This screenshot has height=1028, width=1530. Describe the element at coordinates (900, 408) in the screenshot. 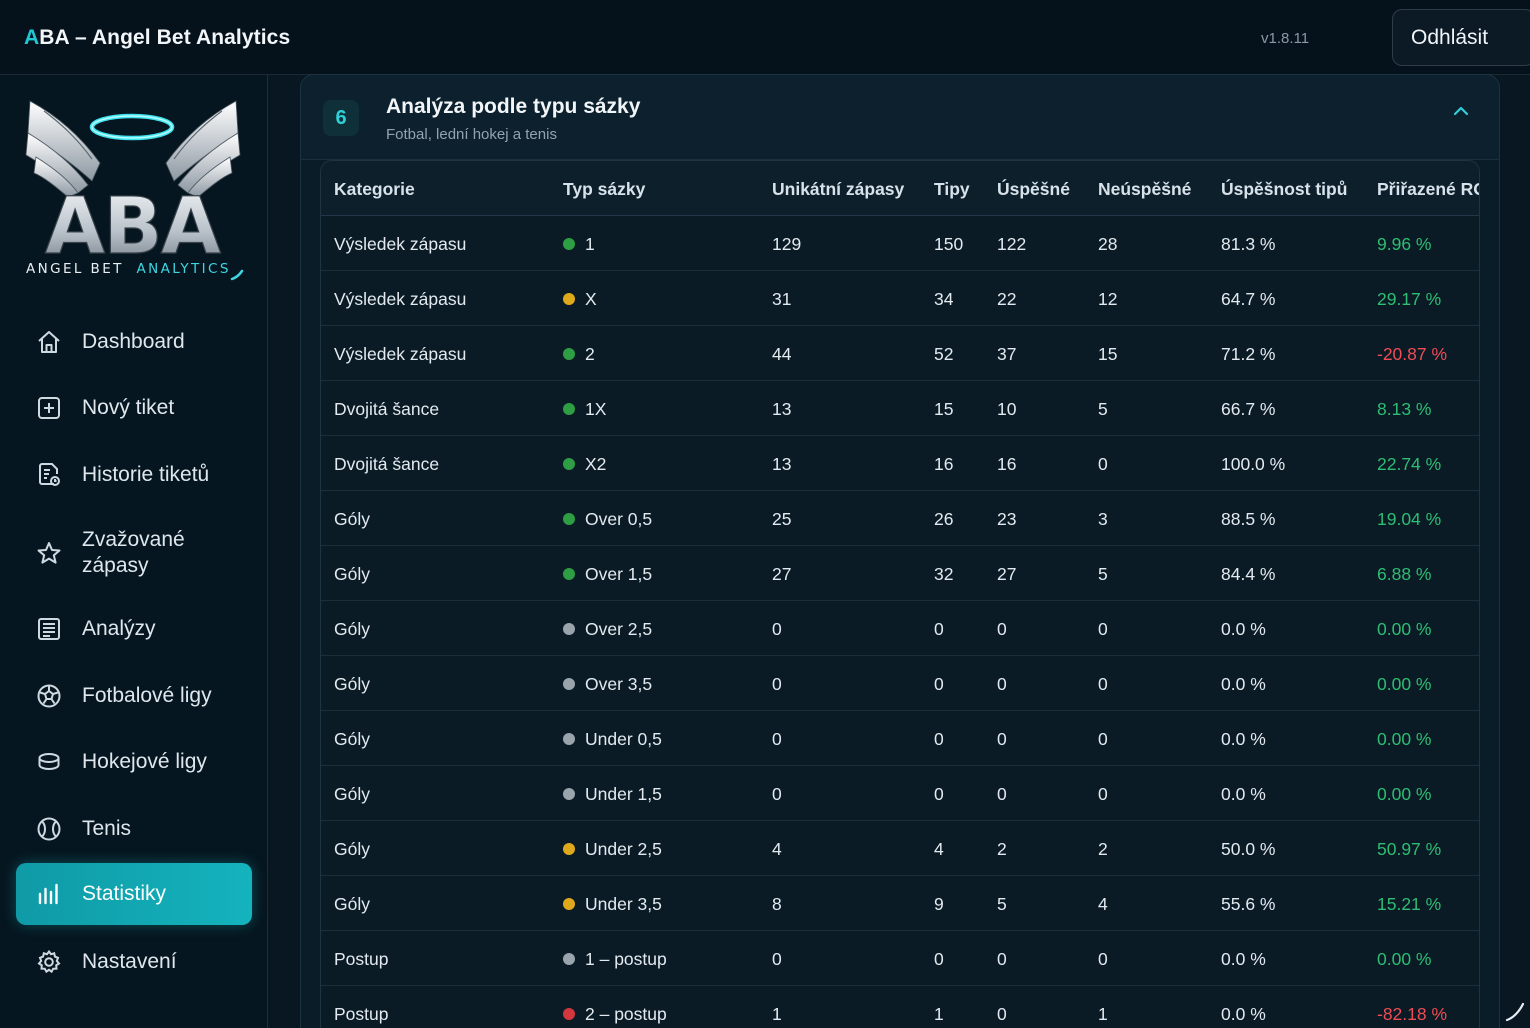

I see `table-row: Dvojitá šance 1X 13 15 10 5 66.7 % 8.13 %` at that location.